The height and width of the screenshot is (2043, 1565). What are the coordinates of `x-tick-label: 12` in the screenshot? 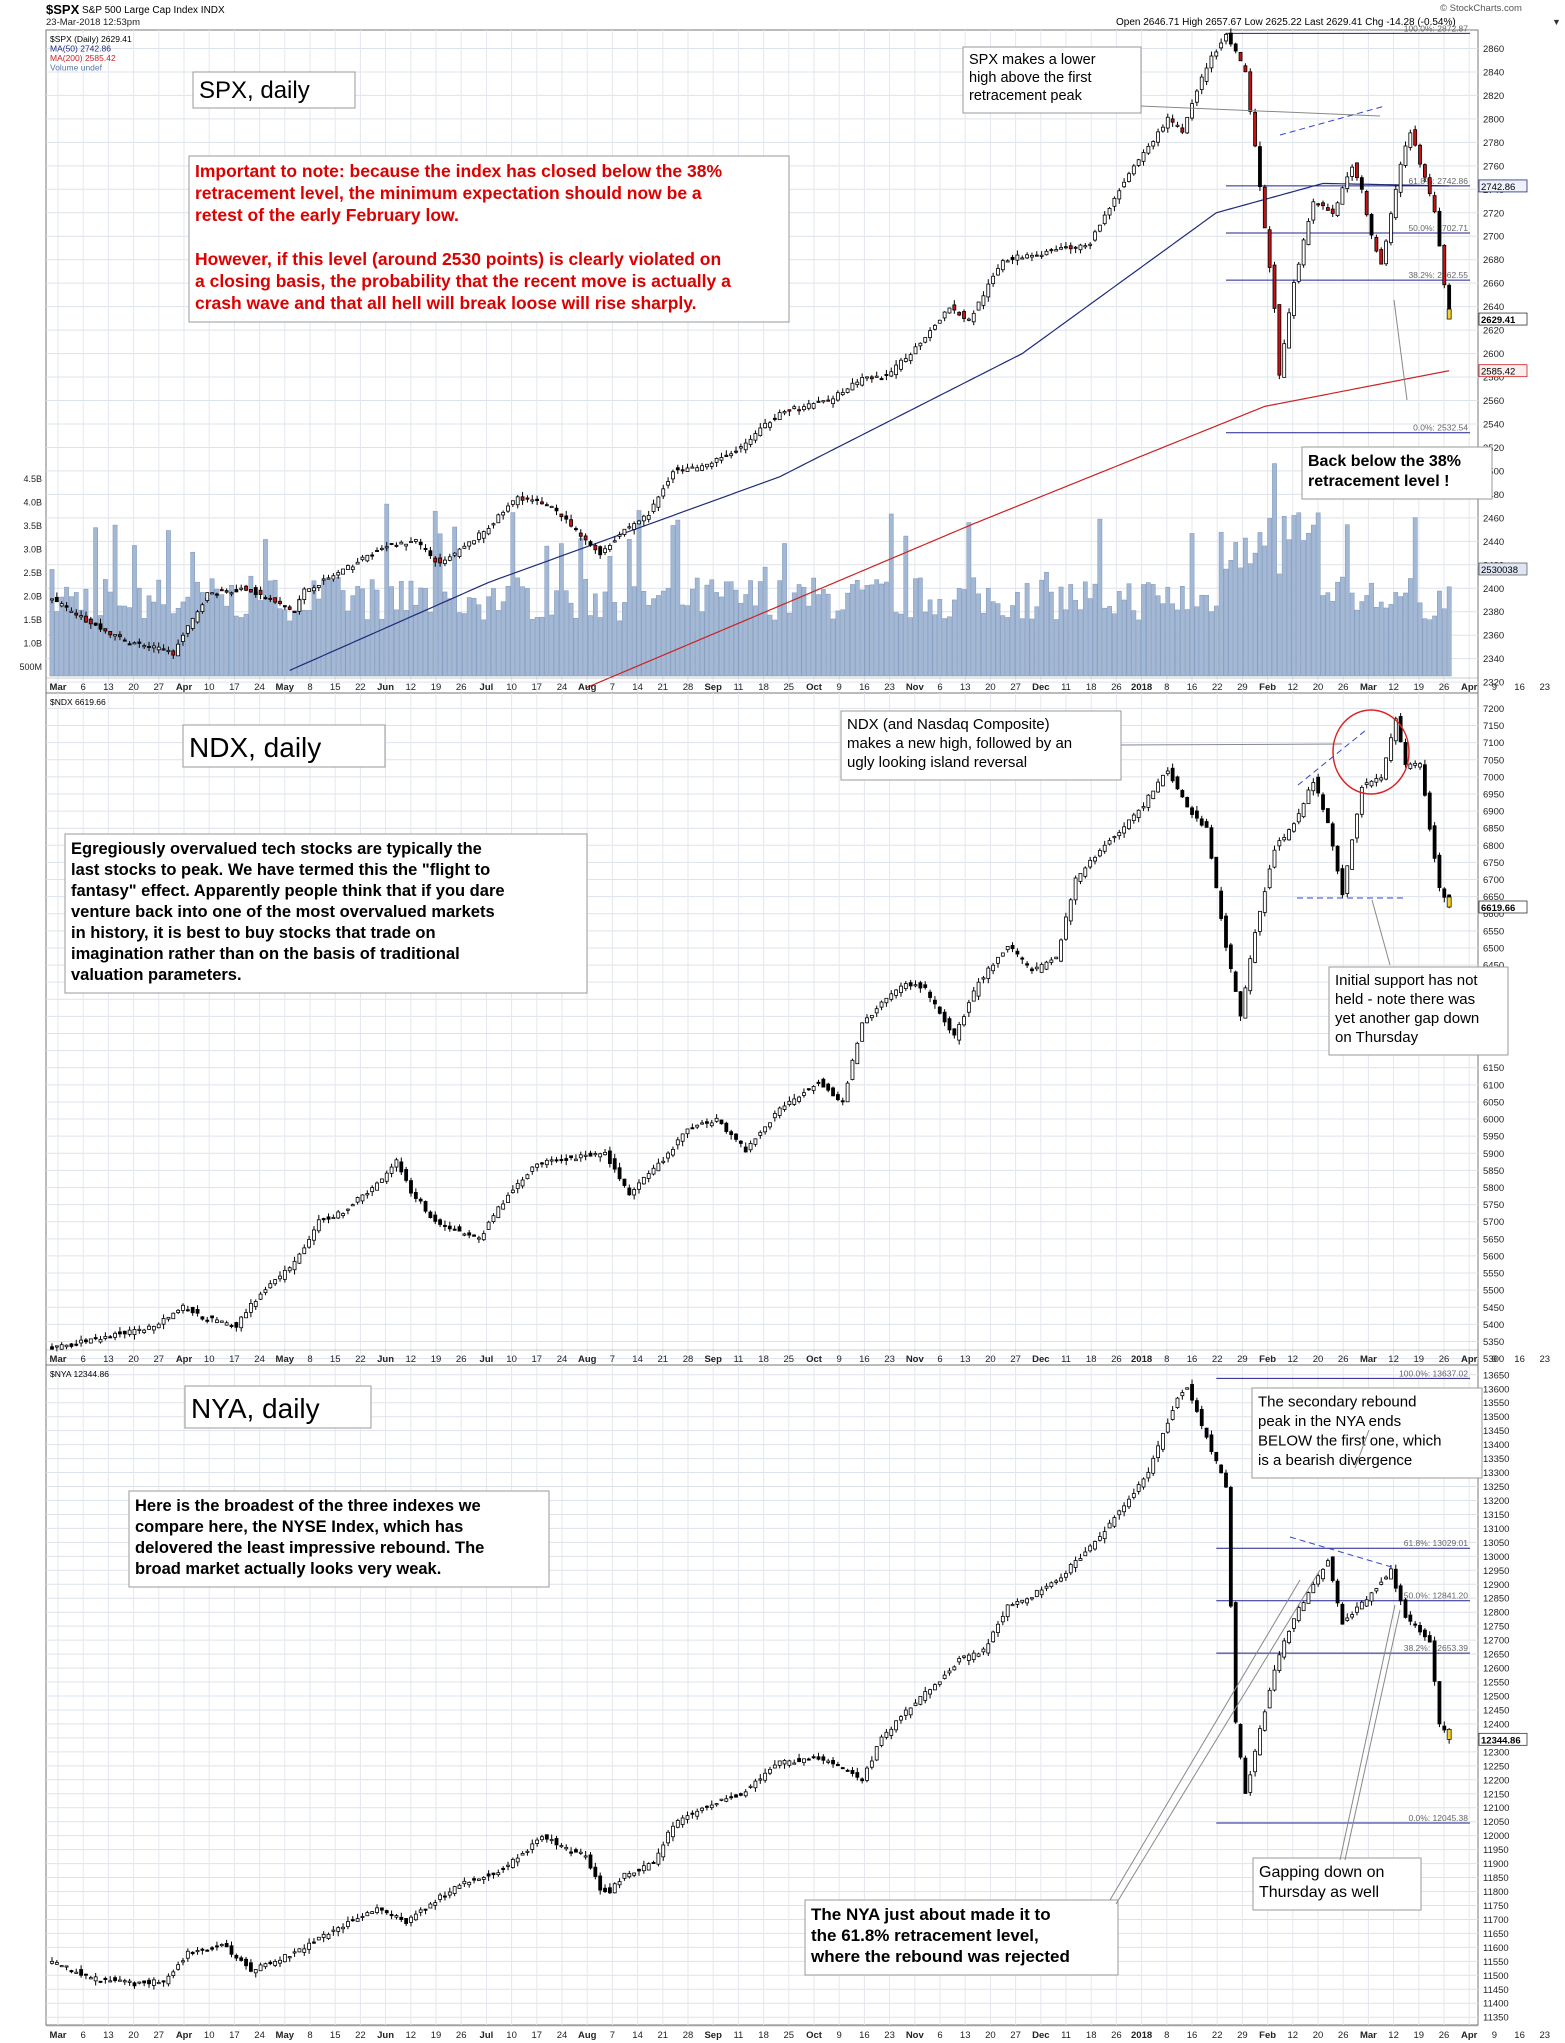 It's located at (411, 687).